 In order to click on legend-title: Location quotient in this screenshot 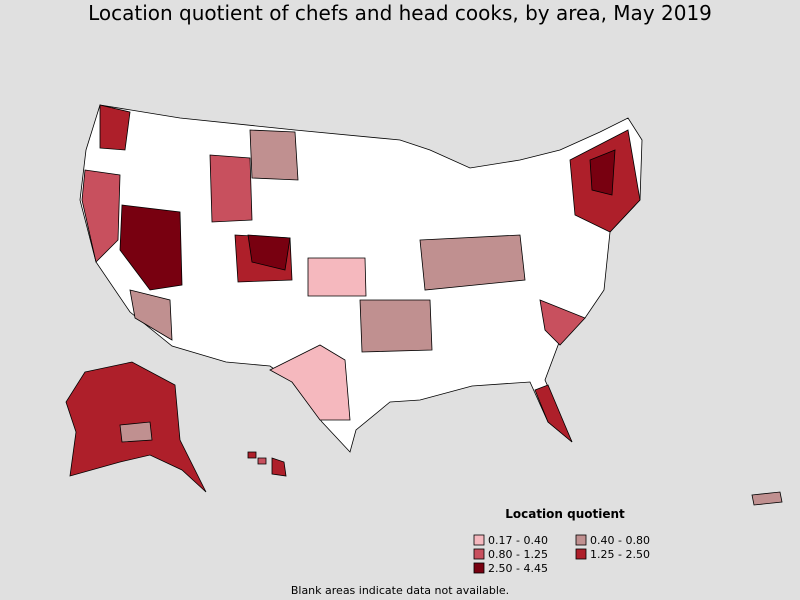, I will do `click(565, 514)`.